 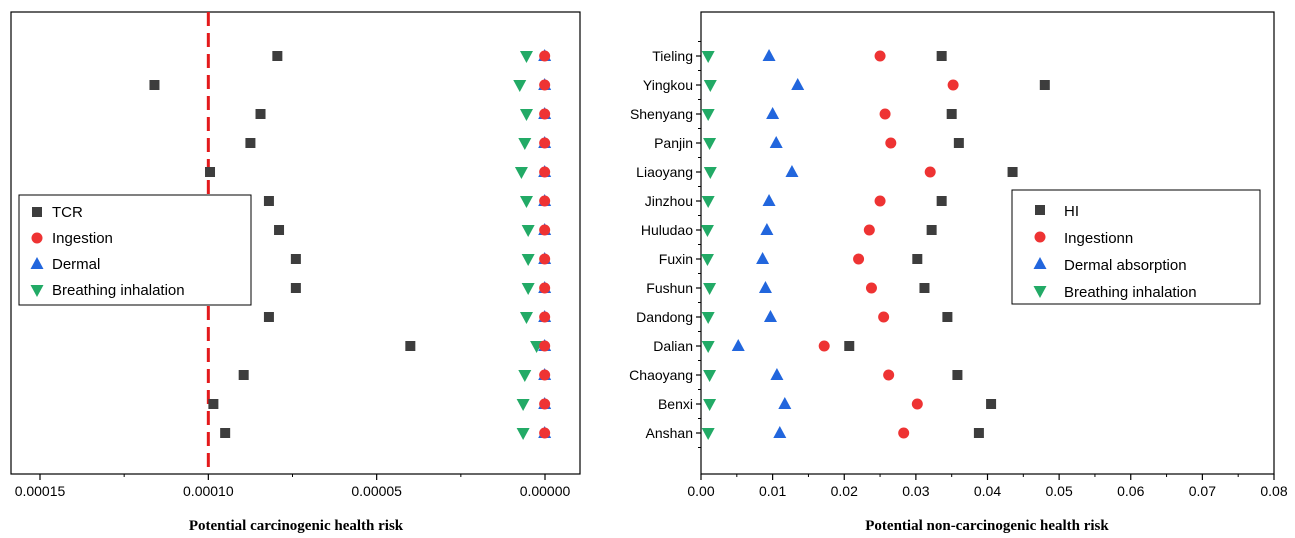 What do you see at coordinates (987, 526) in the screenshot?
I see `right-x-axis-label: Potential non-carcinogenic health risk` at bounding box center [987, 526].